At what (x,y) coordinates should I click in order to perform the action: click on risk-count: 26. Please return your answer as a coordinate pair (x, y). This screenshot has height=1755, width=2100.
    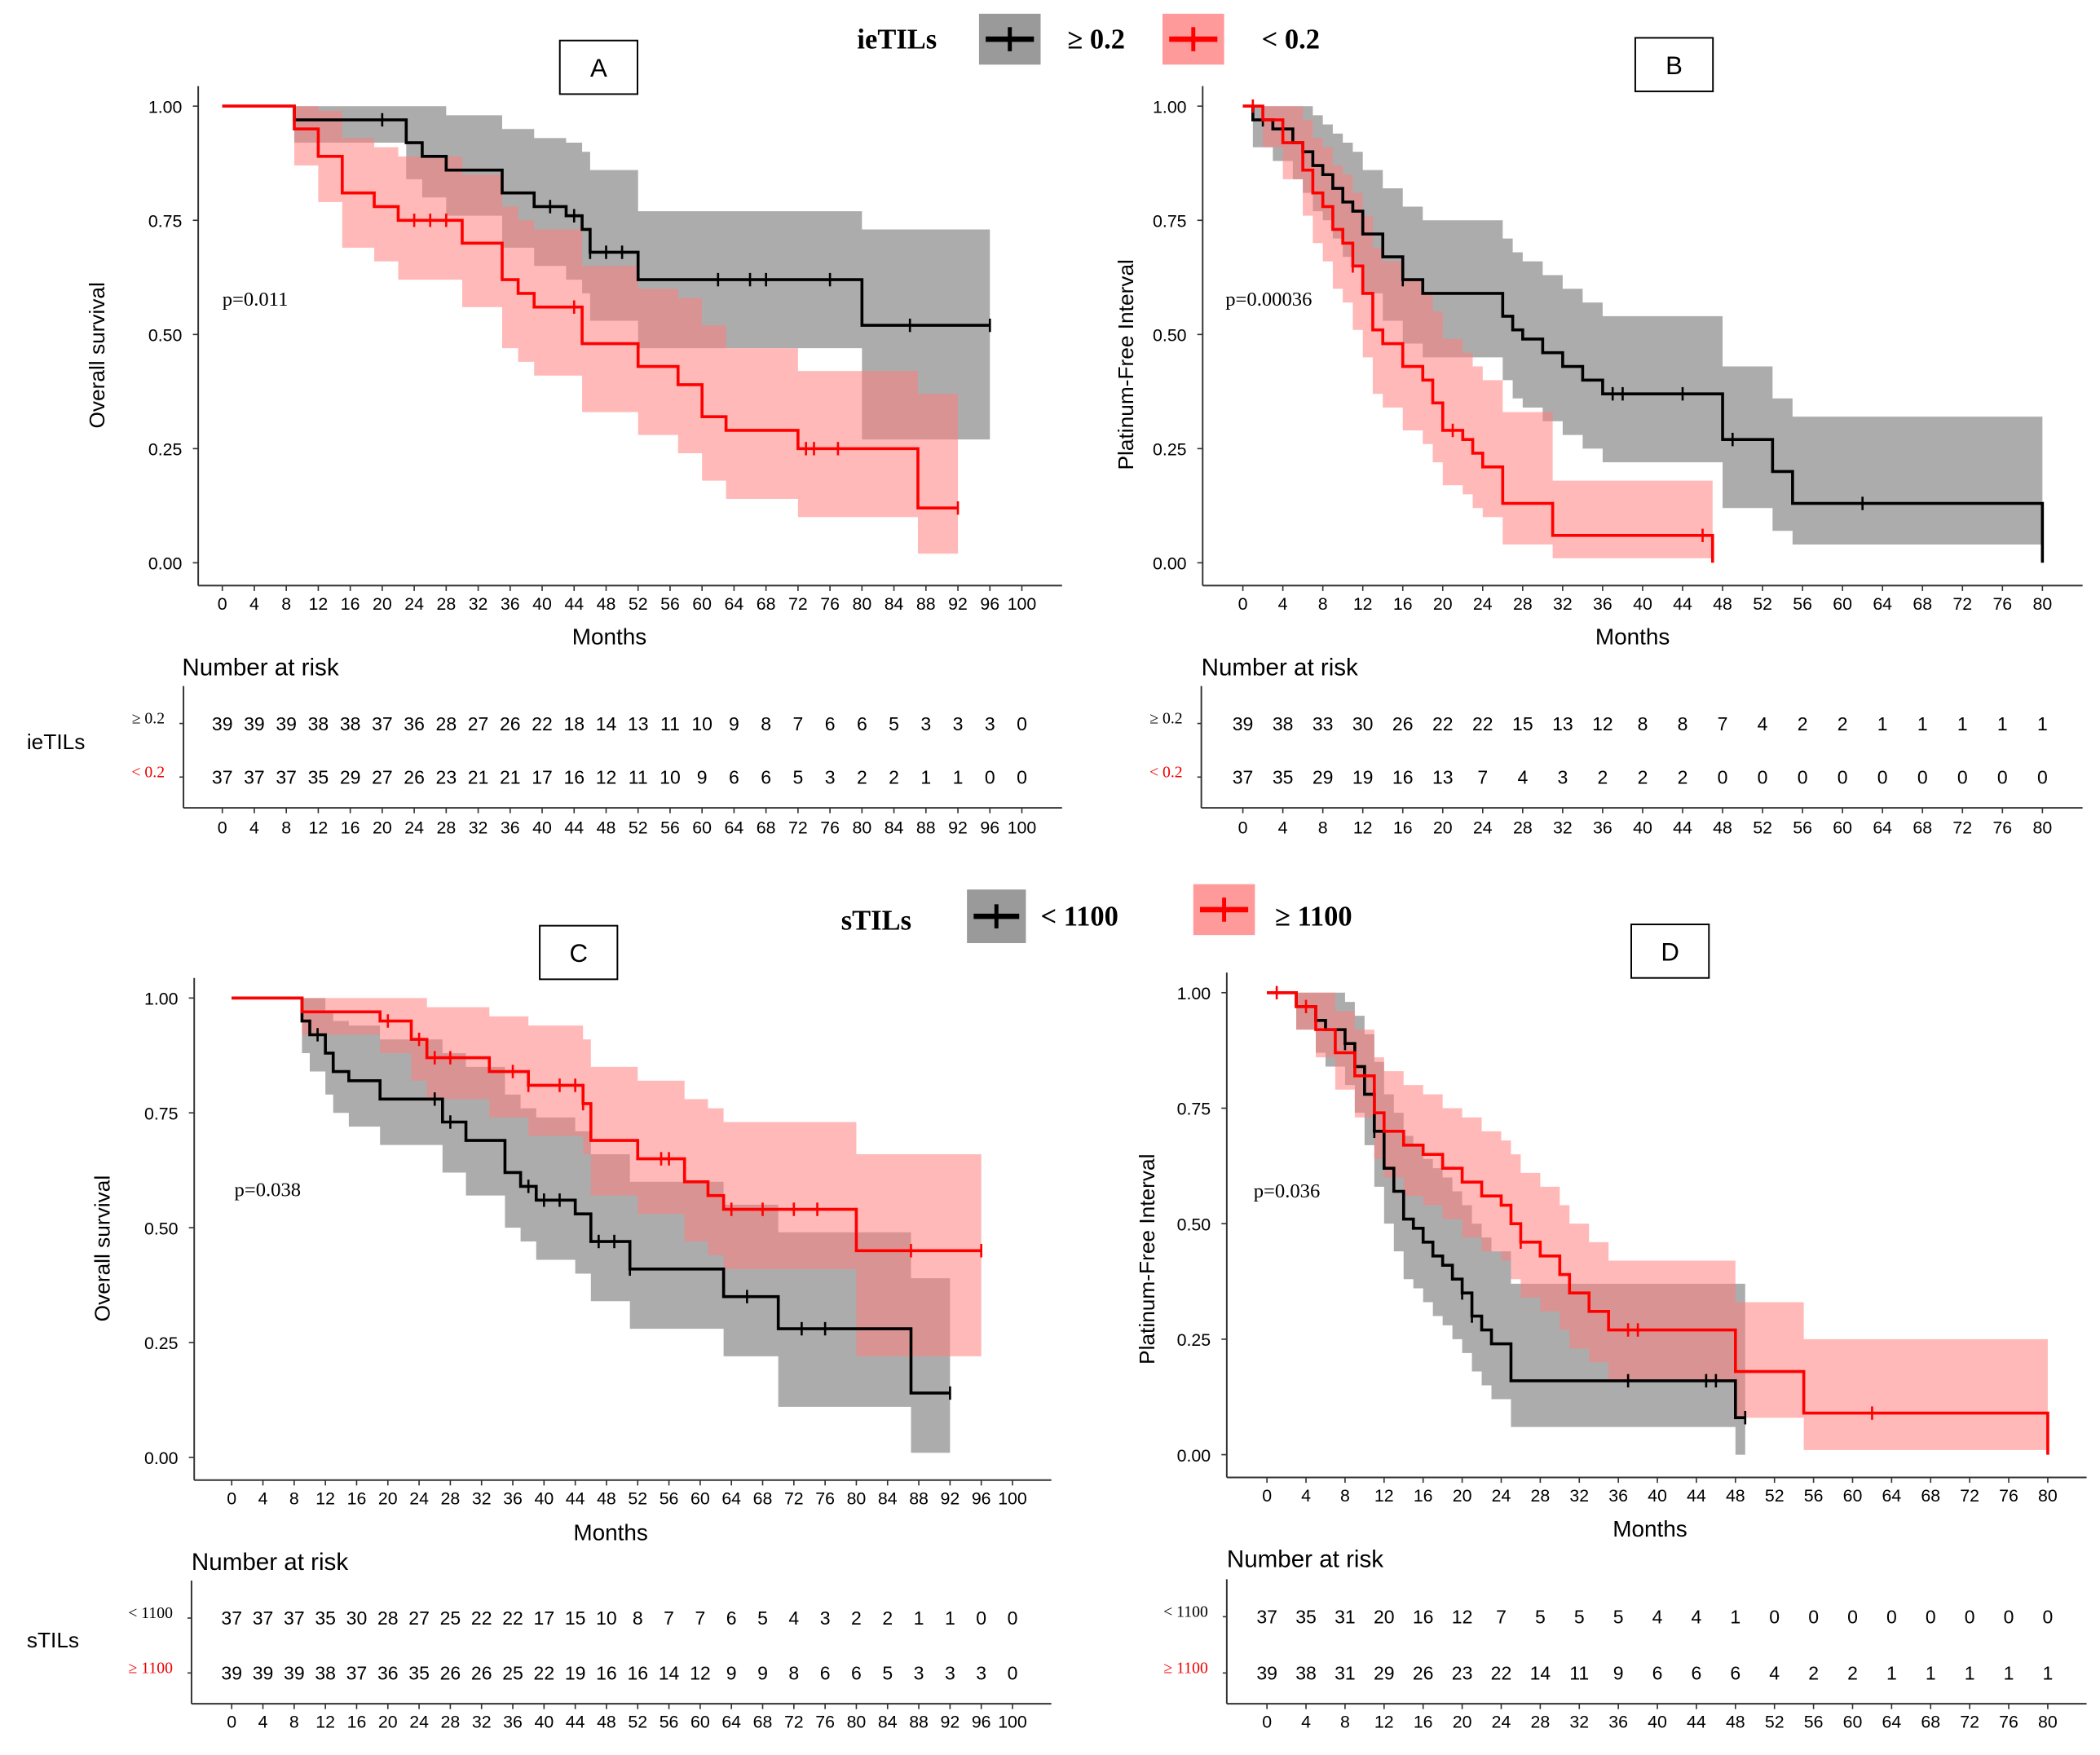
    Looking at the image, I should click on (510, 723).